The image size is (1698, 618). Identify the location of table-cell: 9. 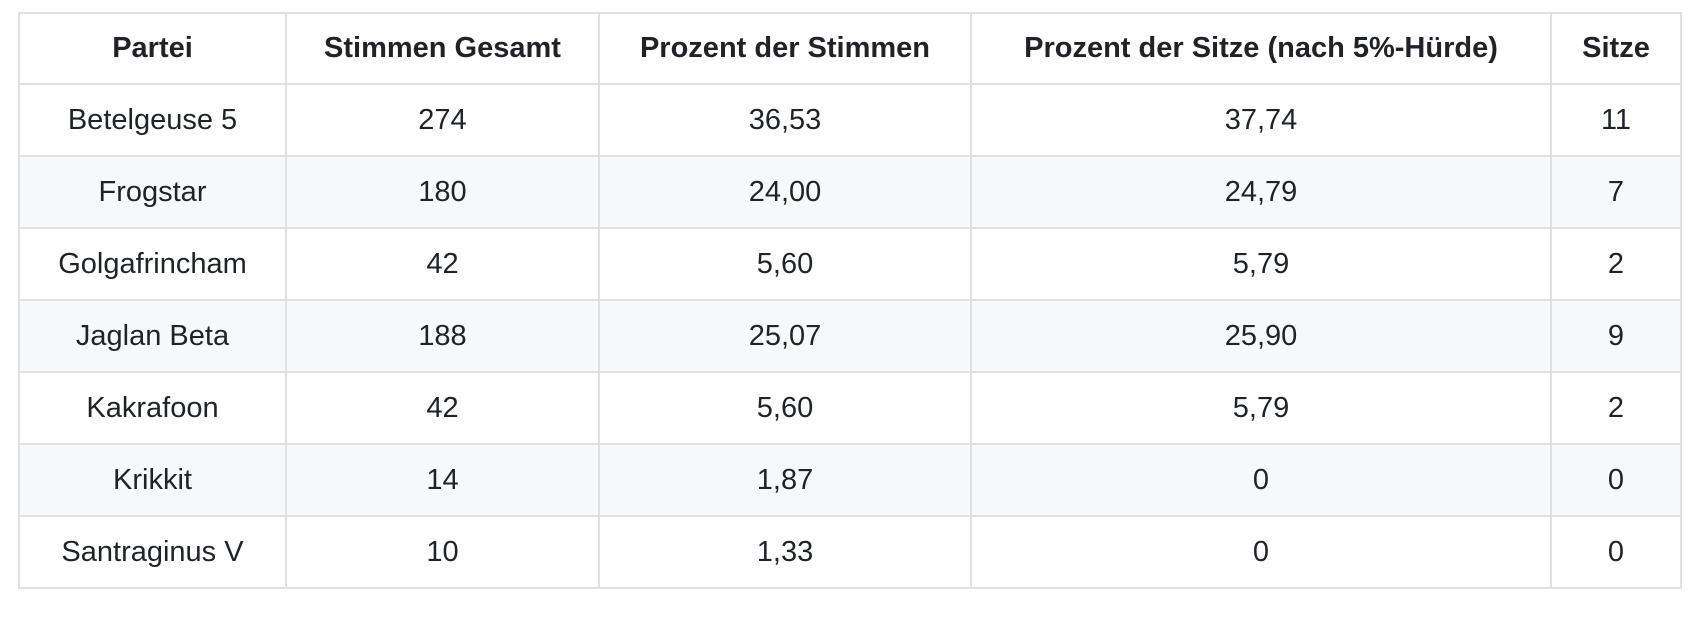
(1616, 336).